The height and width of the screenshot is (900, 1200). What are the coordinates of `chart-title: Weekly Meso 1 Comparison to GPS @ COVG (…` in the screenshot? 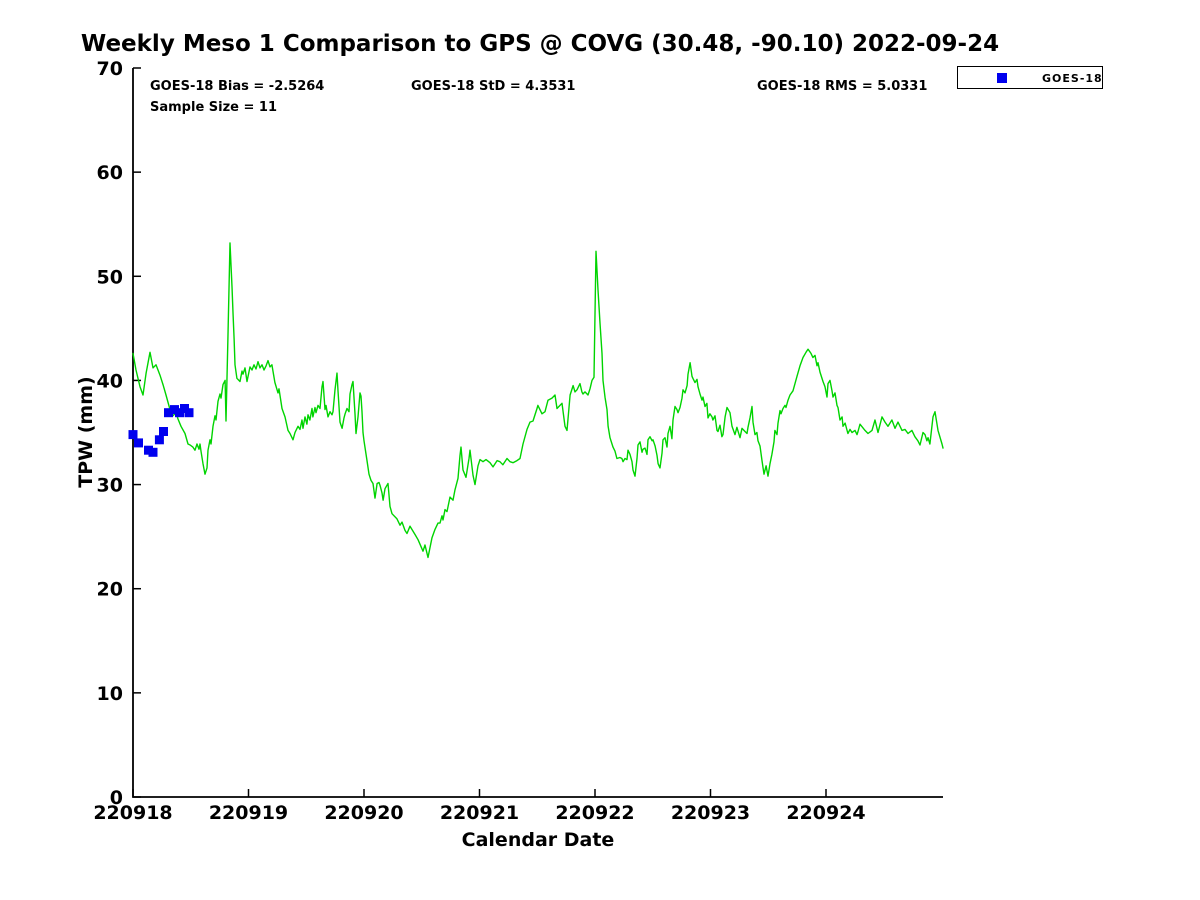 It's located at (540, 44).